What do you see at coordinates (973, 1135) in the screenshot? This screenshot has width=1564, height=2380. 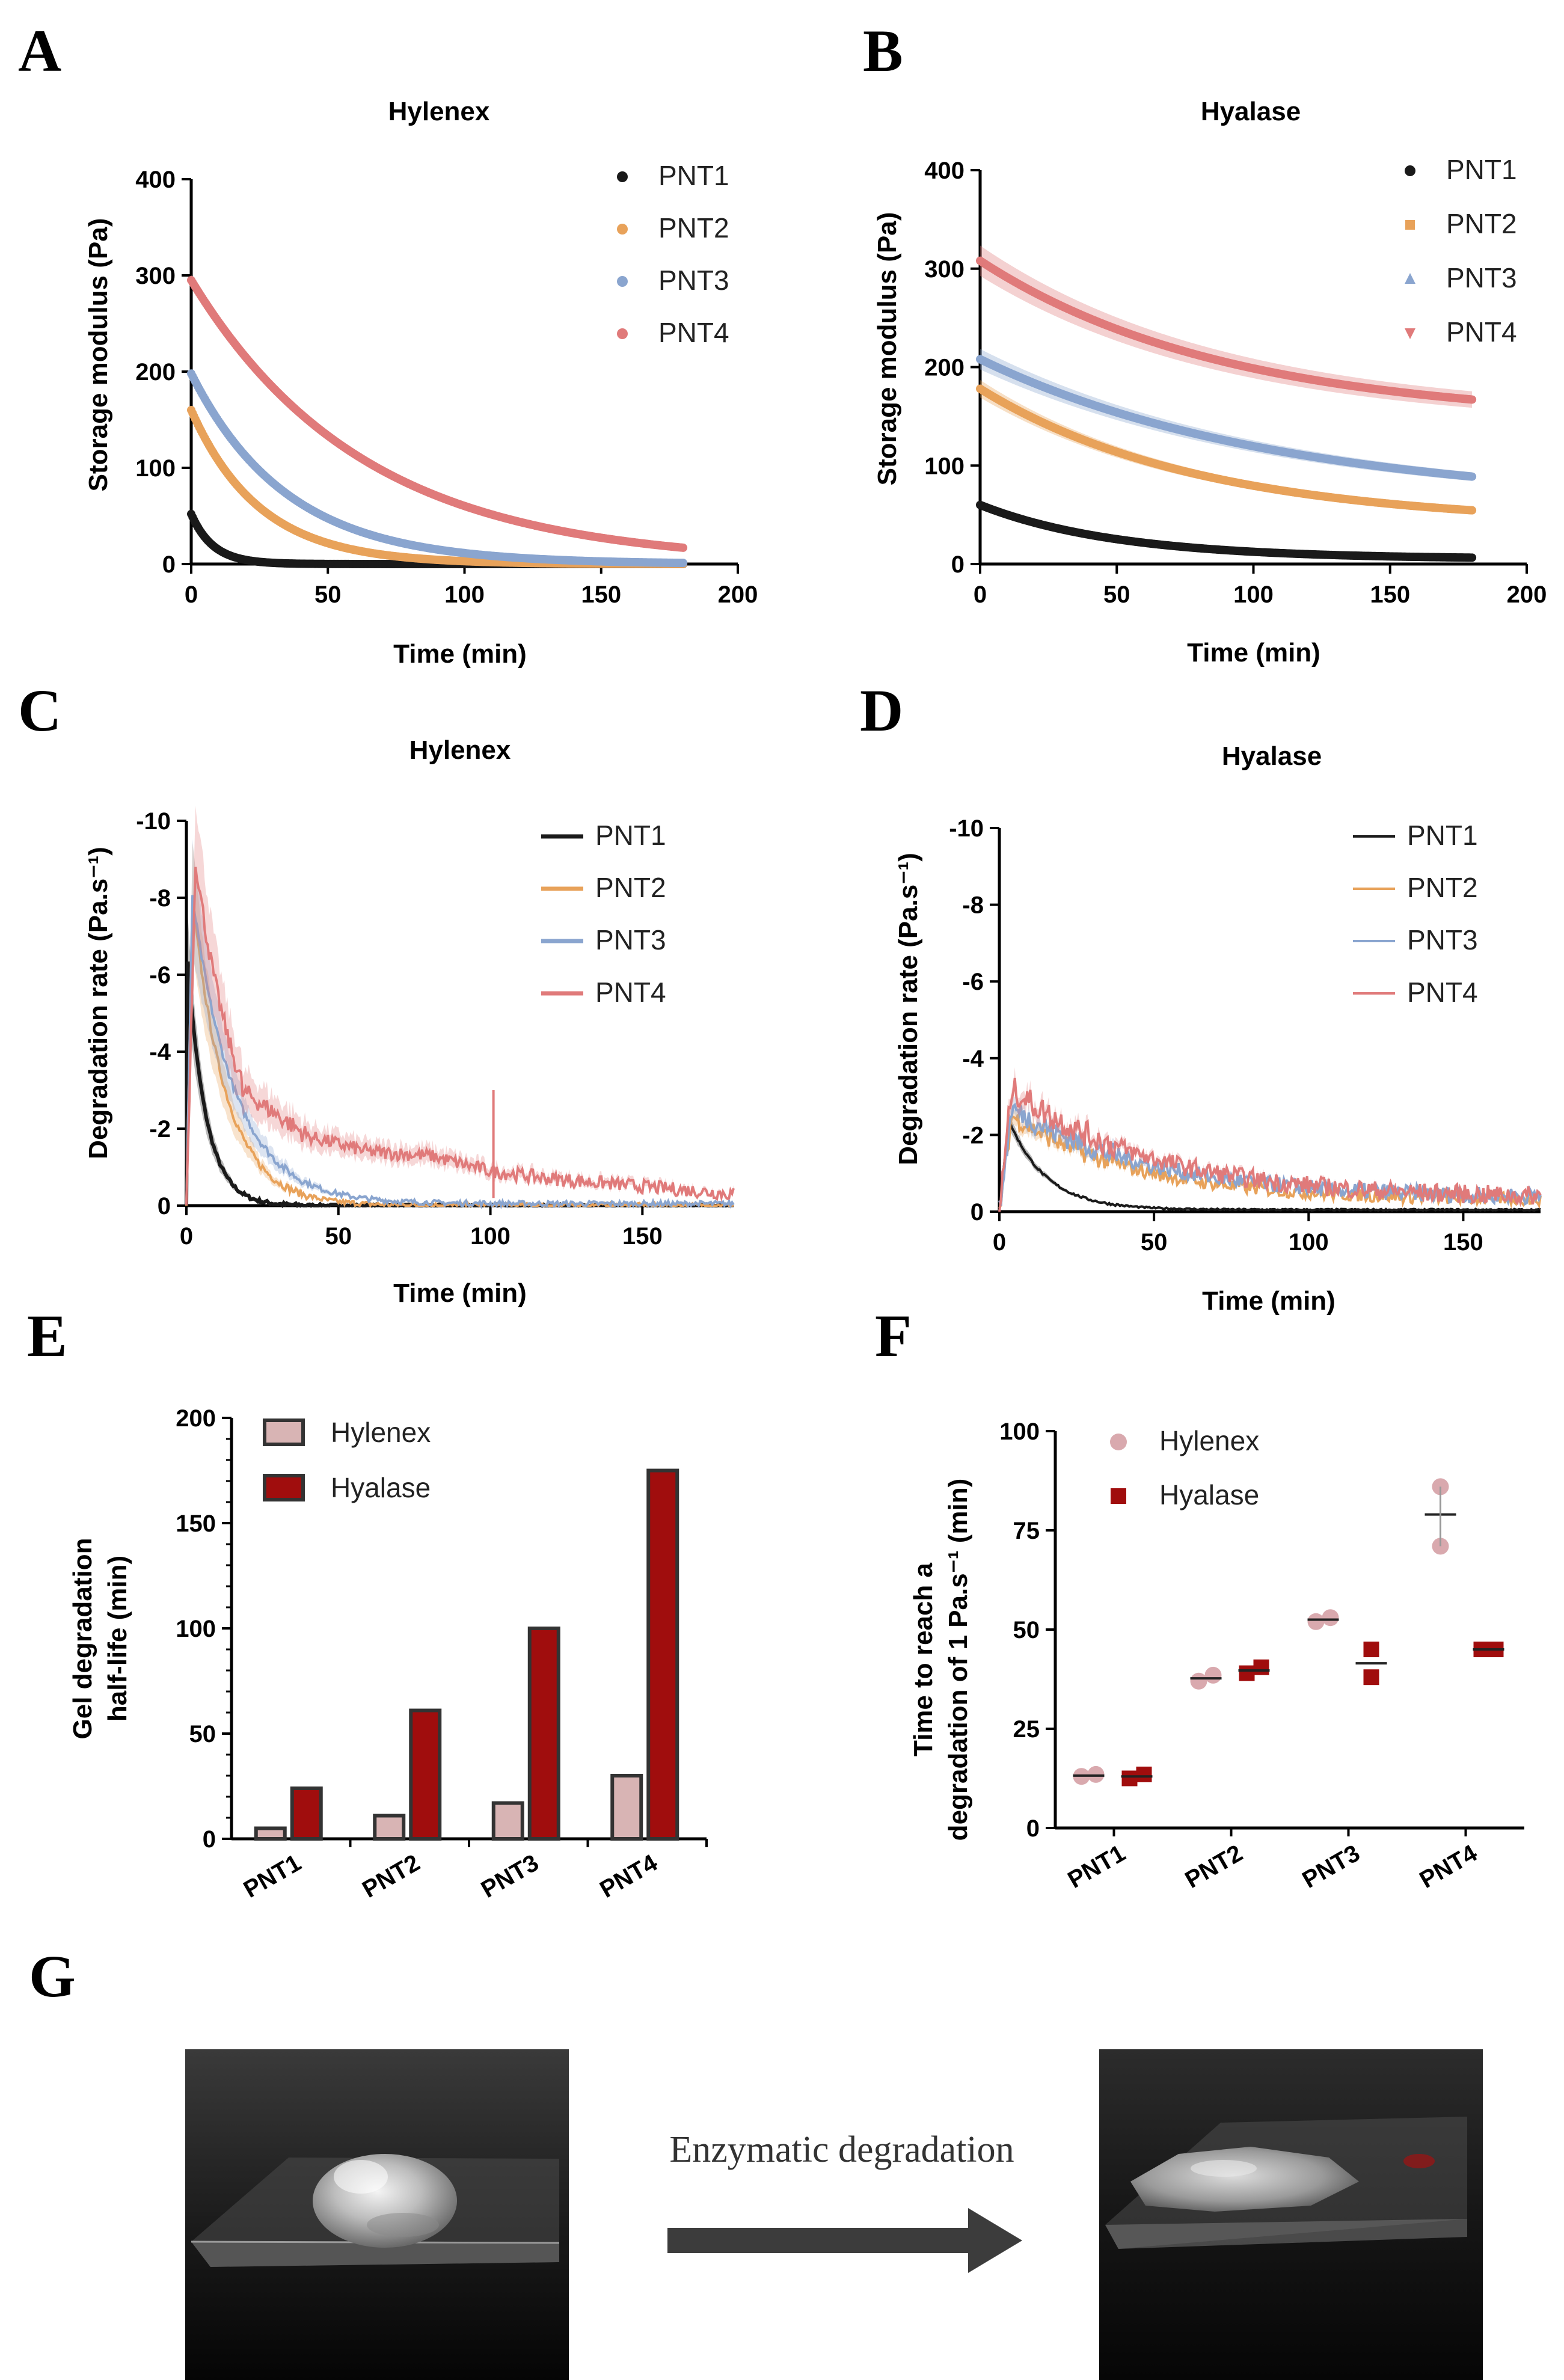 I see `y-tick-label: -2` at bounding box center [973, 1135].